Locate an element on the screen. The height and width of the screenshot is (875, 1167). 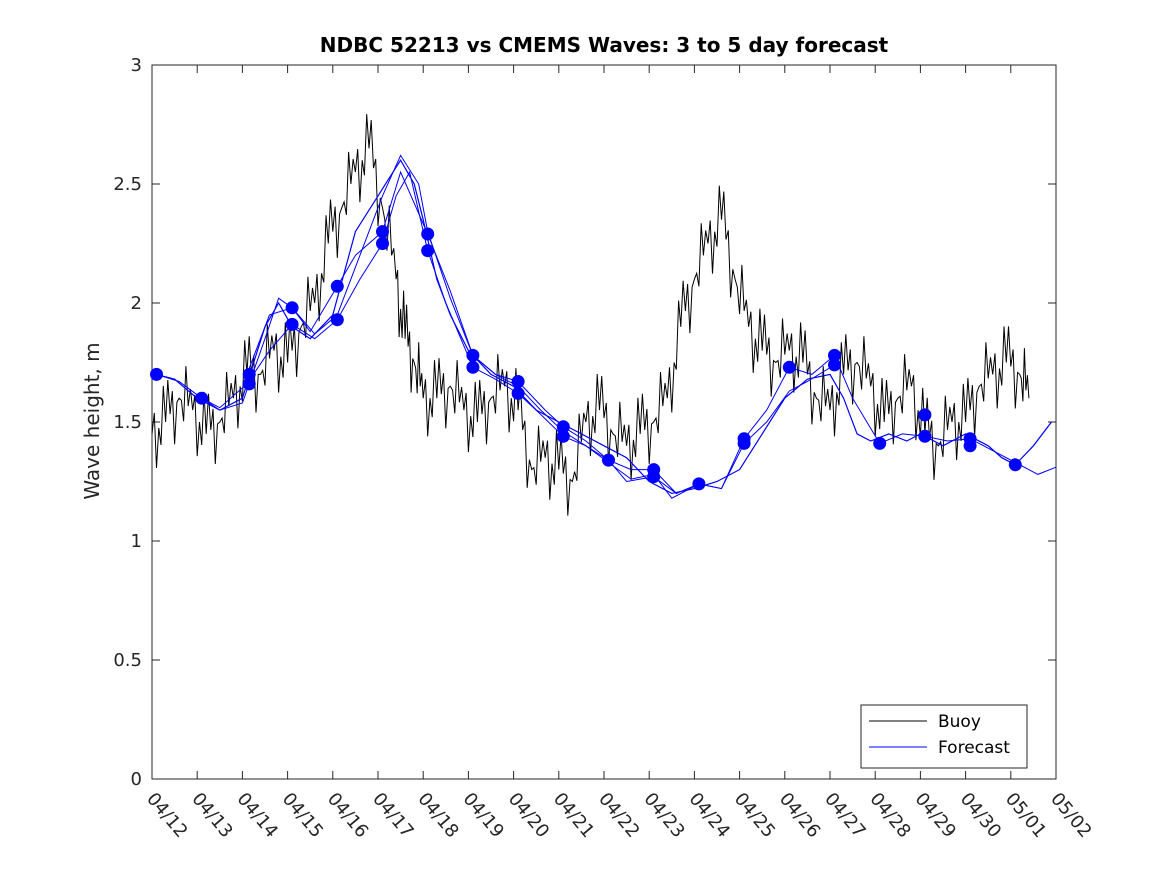
x-tick-label: 04/26 is located at coordinates (799, 815).